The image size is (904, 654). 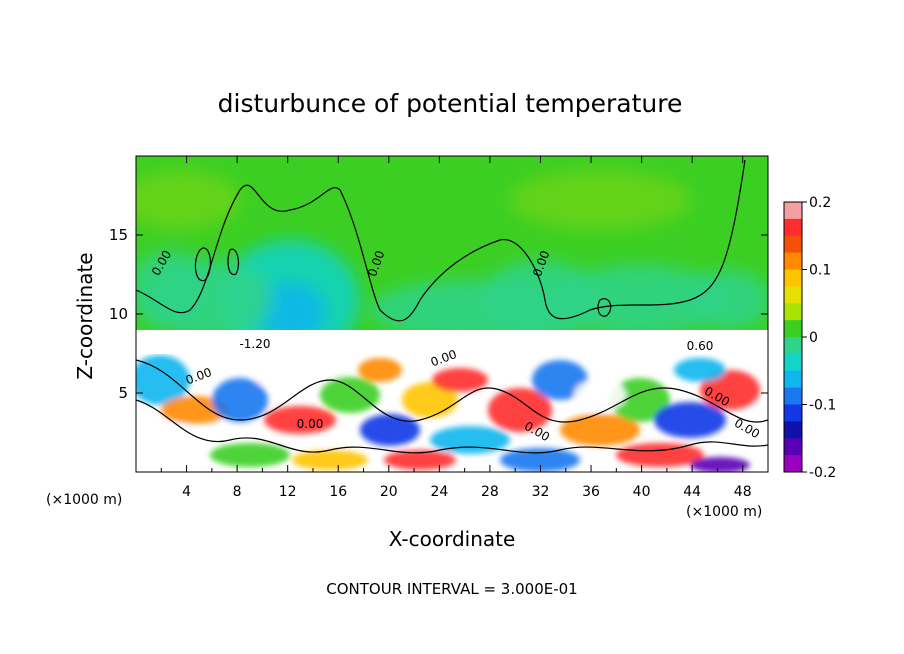 What do you see at coordinates (820, 203) in the screenshot?
I see `colorbar-tick-label: 0.2` at bounding box center [820, 203].